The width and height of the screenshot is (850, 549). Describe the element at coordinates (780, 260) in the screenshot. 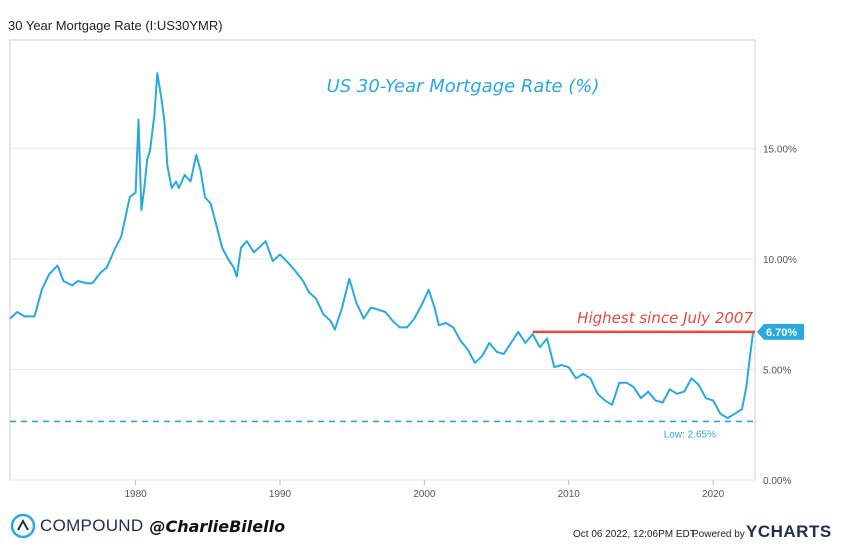

I see `y-tick-label: 10.00%` at that location.